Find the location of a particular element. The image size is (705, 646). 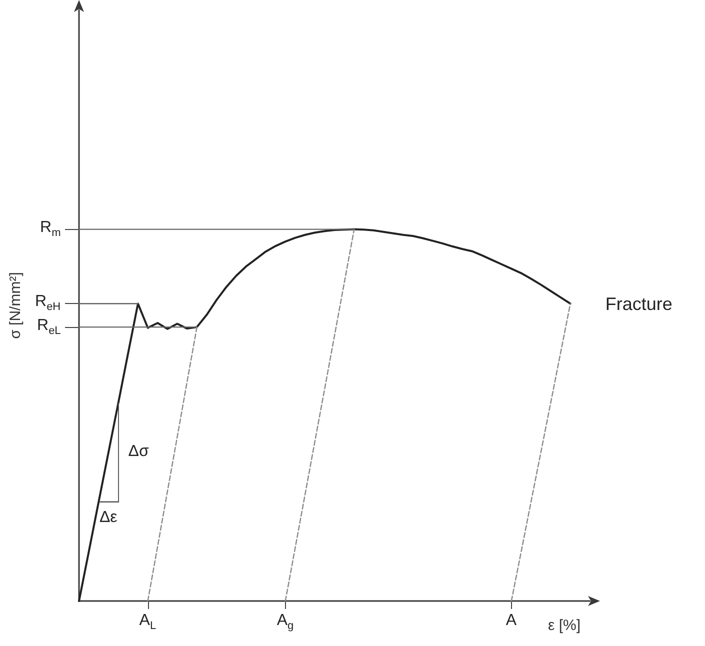

x-tick-label: A is located at coordinates (511, 620).